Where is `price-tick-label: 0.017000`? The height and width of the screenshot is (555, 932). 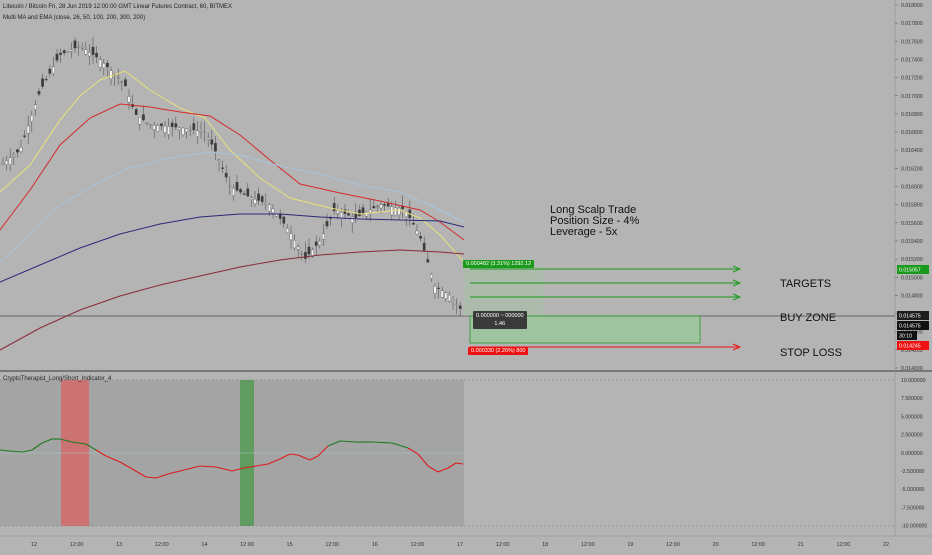
price-tick-label: 0.017000 is located at coordinates (912, 97).